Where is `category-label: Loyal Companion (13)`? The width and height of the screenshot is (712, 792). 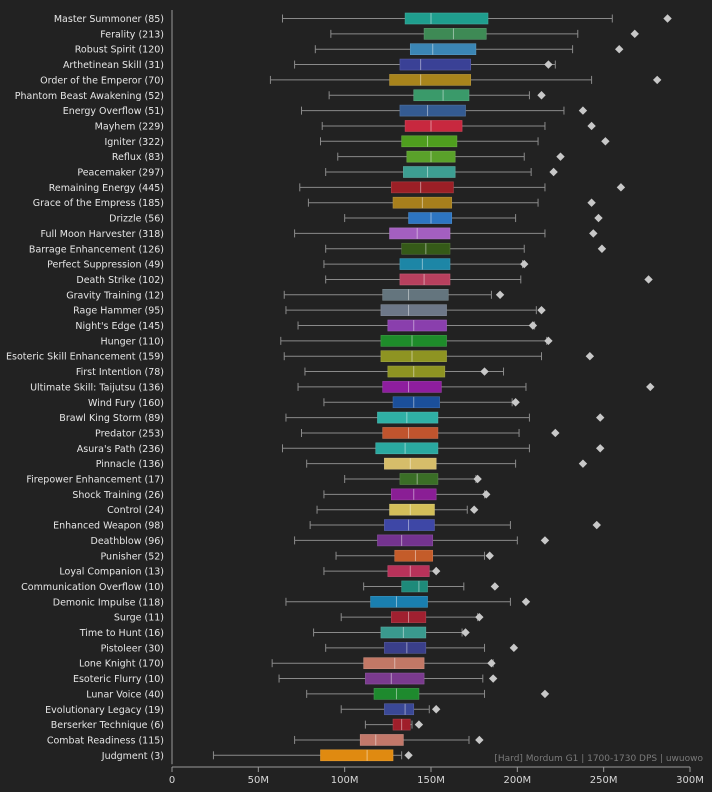
category-label: Loyal Companion (13) is located at coordinates (111, 572).